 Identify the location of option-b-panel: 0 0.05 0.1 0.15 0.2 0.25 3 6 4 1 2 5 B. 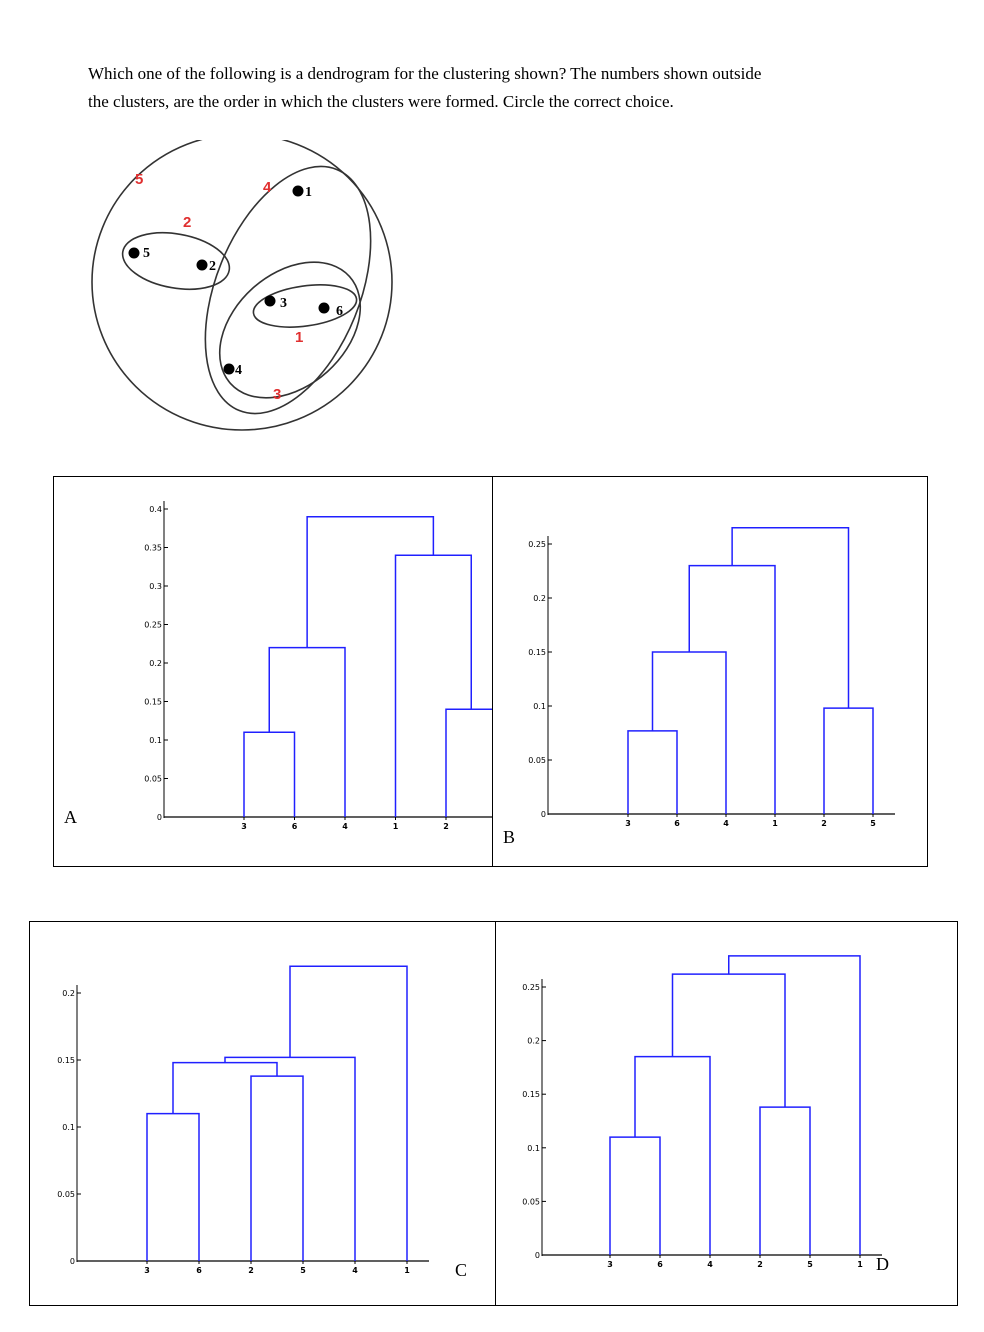
(710, 671).